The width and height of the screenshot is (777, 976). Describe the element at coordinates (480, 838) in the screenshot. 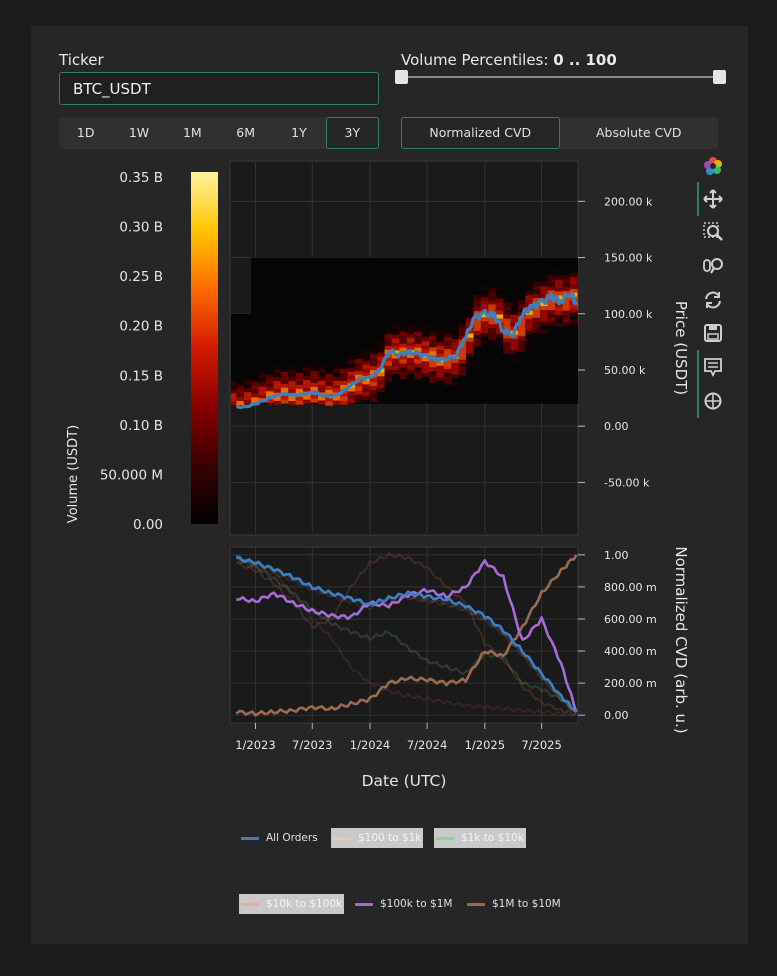

I see `legend-1k-to-10k: $1k to $10k` at that location.